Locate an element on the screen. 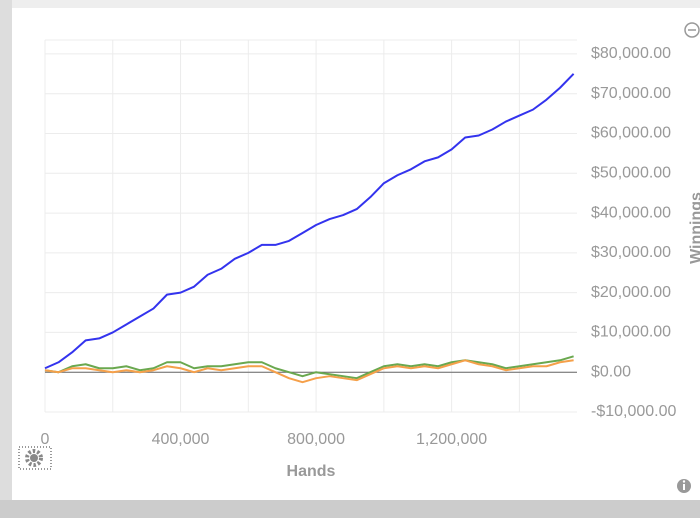 Image resolution: width=700 pixels, height=523 pixels. y-tick-label: $60,000.00 is located at coordinates (631, 133).